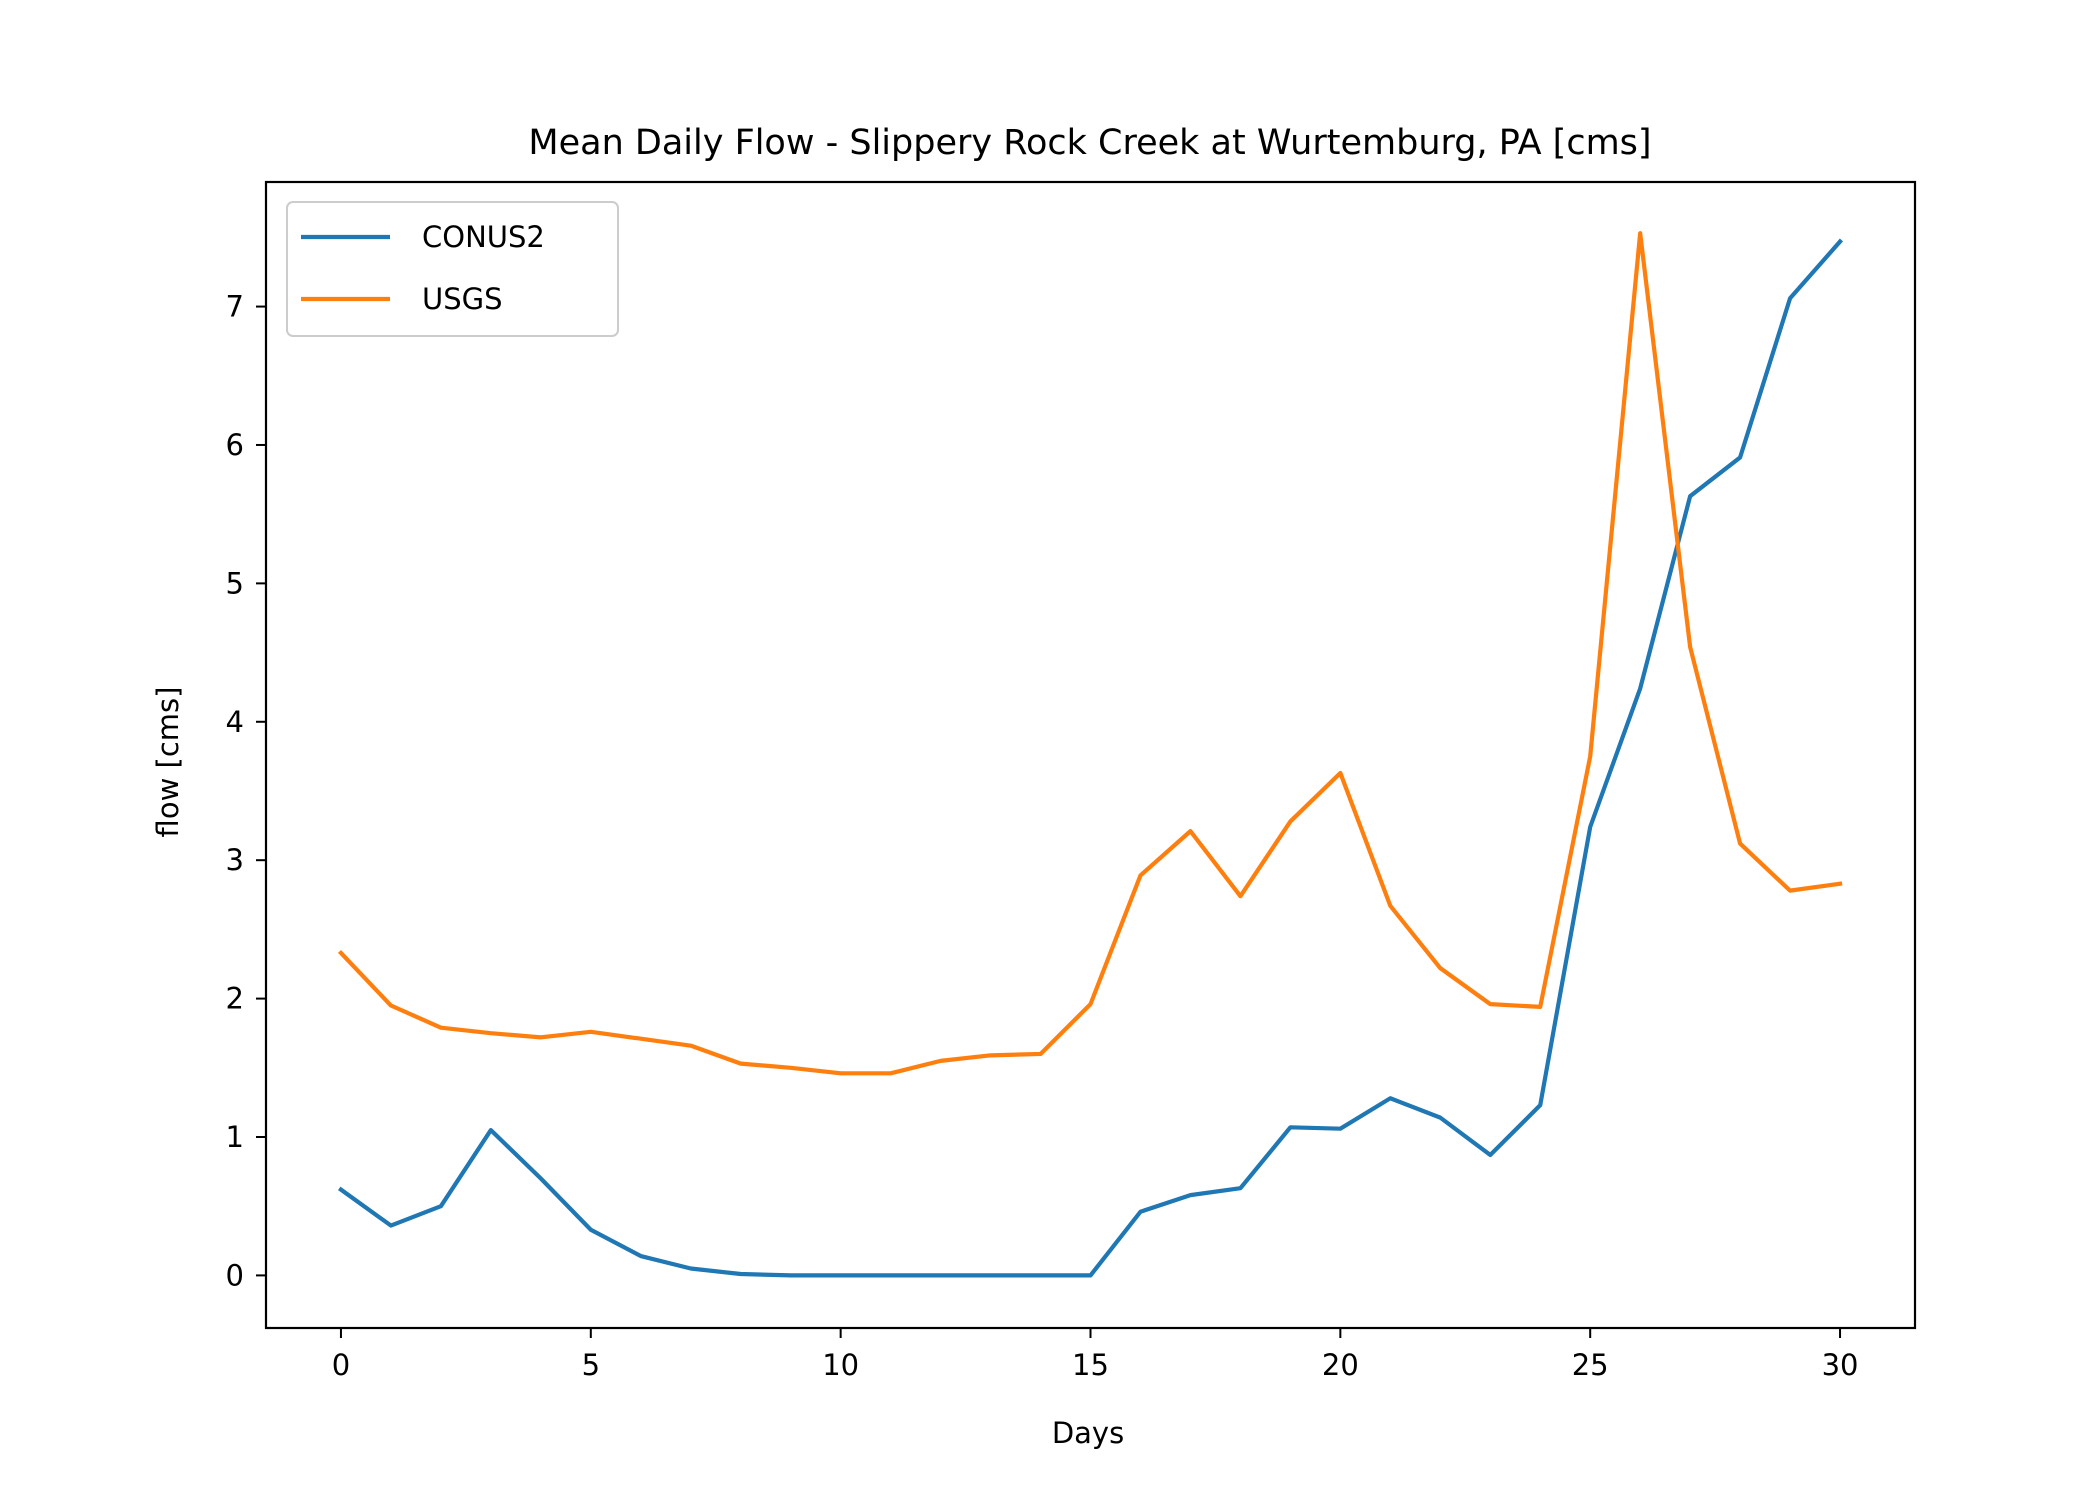 The image size is (2100, 1500). Describe the element at coordinates (462, 299) in the screenshot. I see `legend-label-usgs: USGS` at that location.